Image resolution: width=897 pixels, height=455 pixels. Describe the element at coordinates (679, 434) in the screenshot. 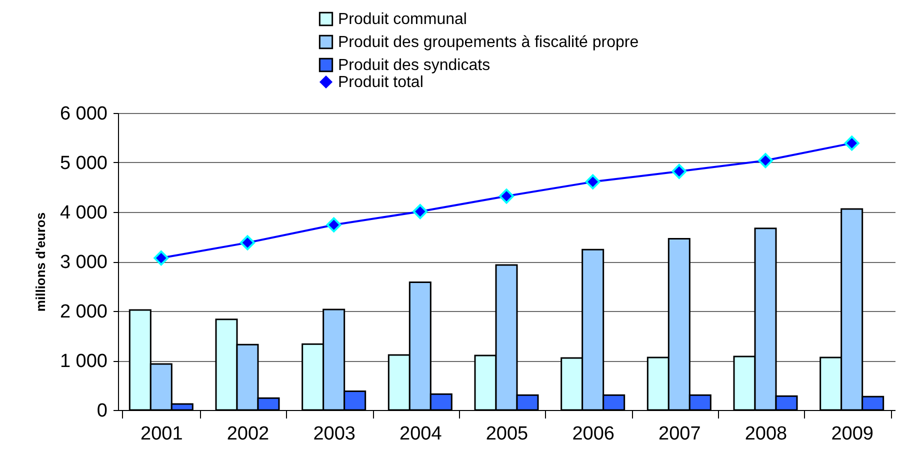

I see `x-tick-label: 2007` at that location.